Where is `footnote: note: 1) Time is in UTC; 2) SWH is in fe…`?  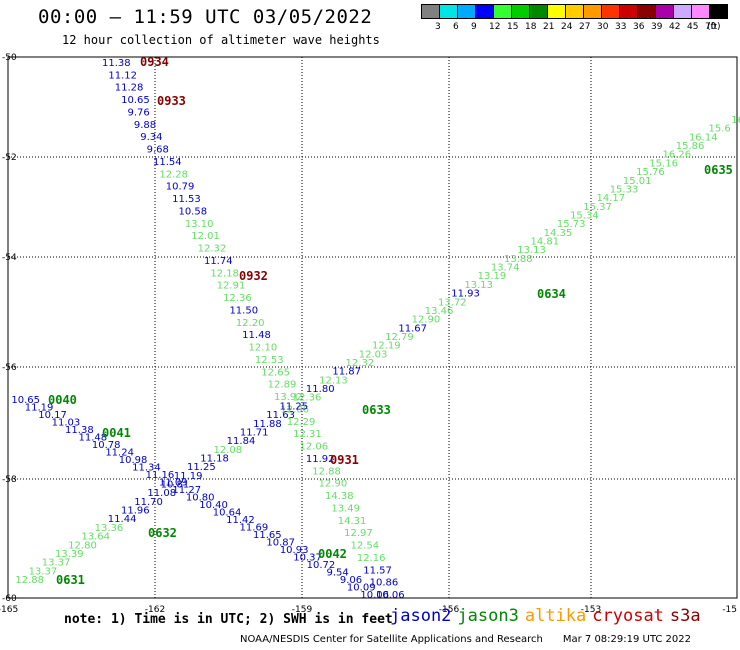 footnote: note: 1) Time is in UTC; 2) SWH is in fe… is located at coordinates (228, 619).